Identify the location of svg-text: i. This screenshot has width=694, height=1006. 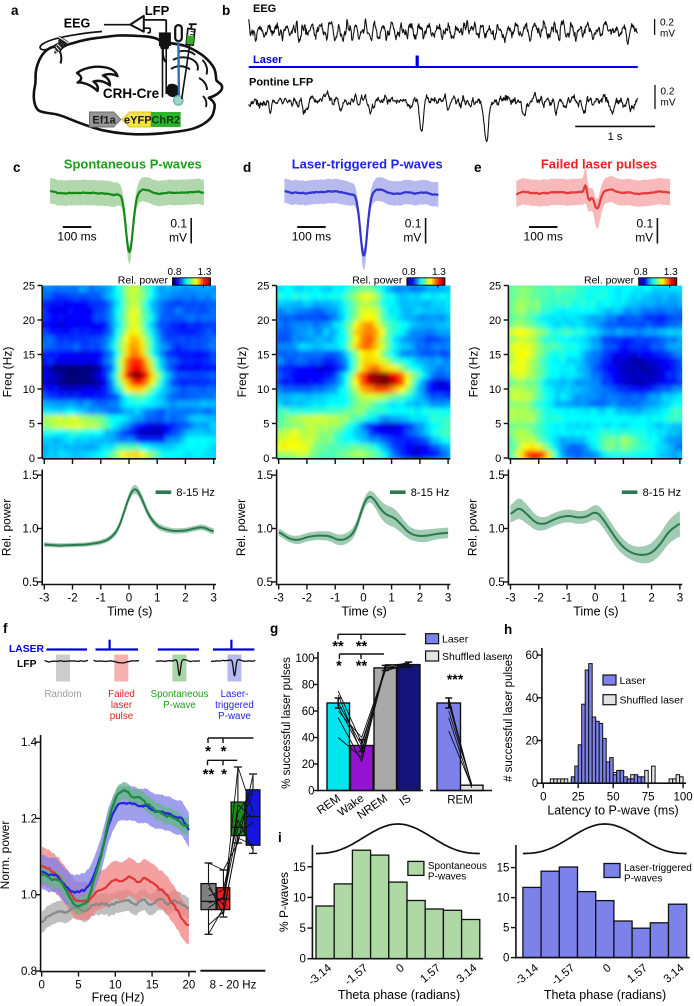
(280, 837).